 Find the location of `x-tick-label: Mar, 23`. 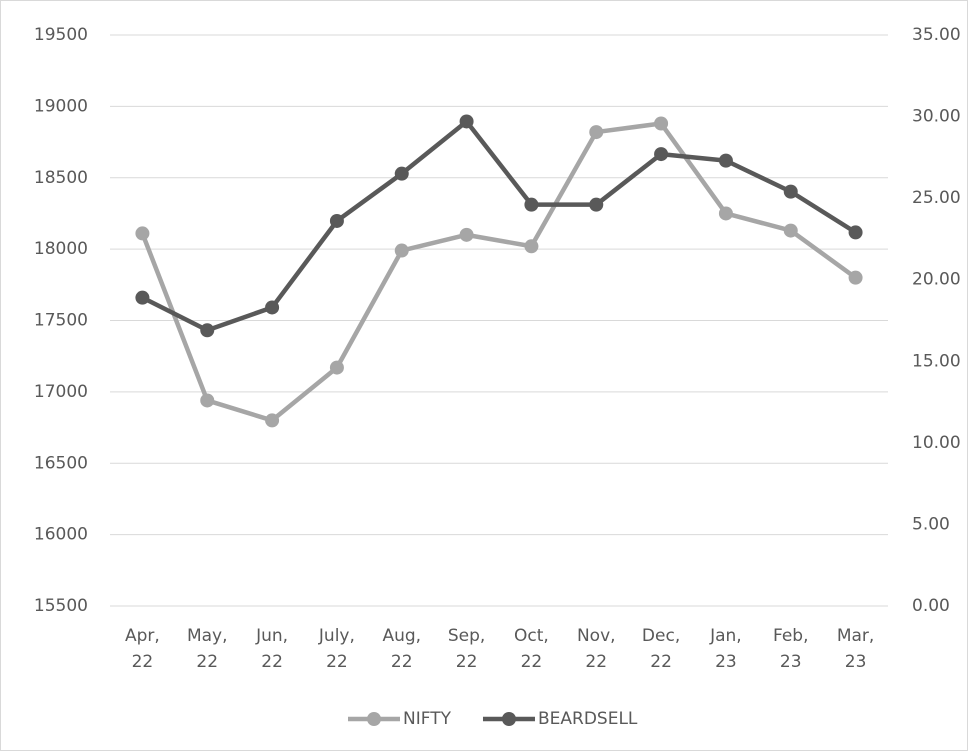

x-tick-label: Mar, 23 is located at coordinates (855, 649).